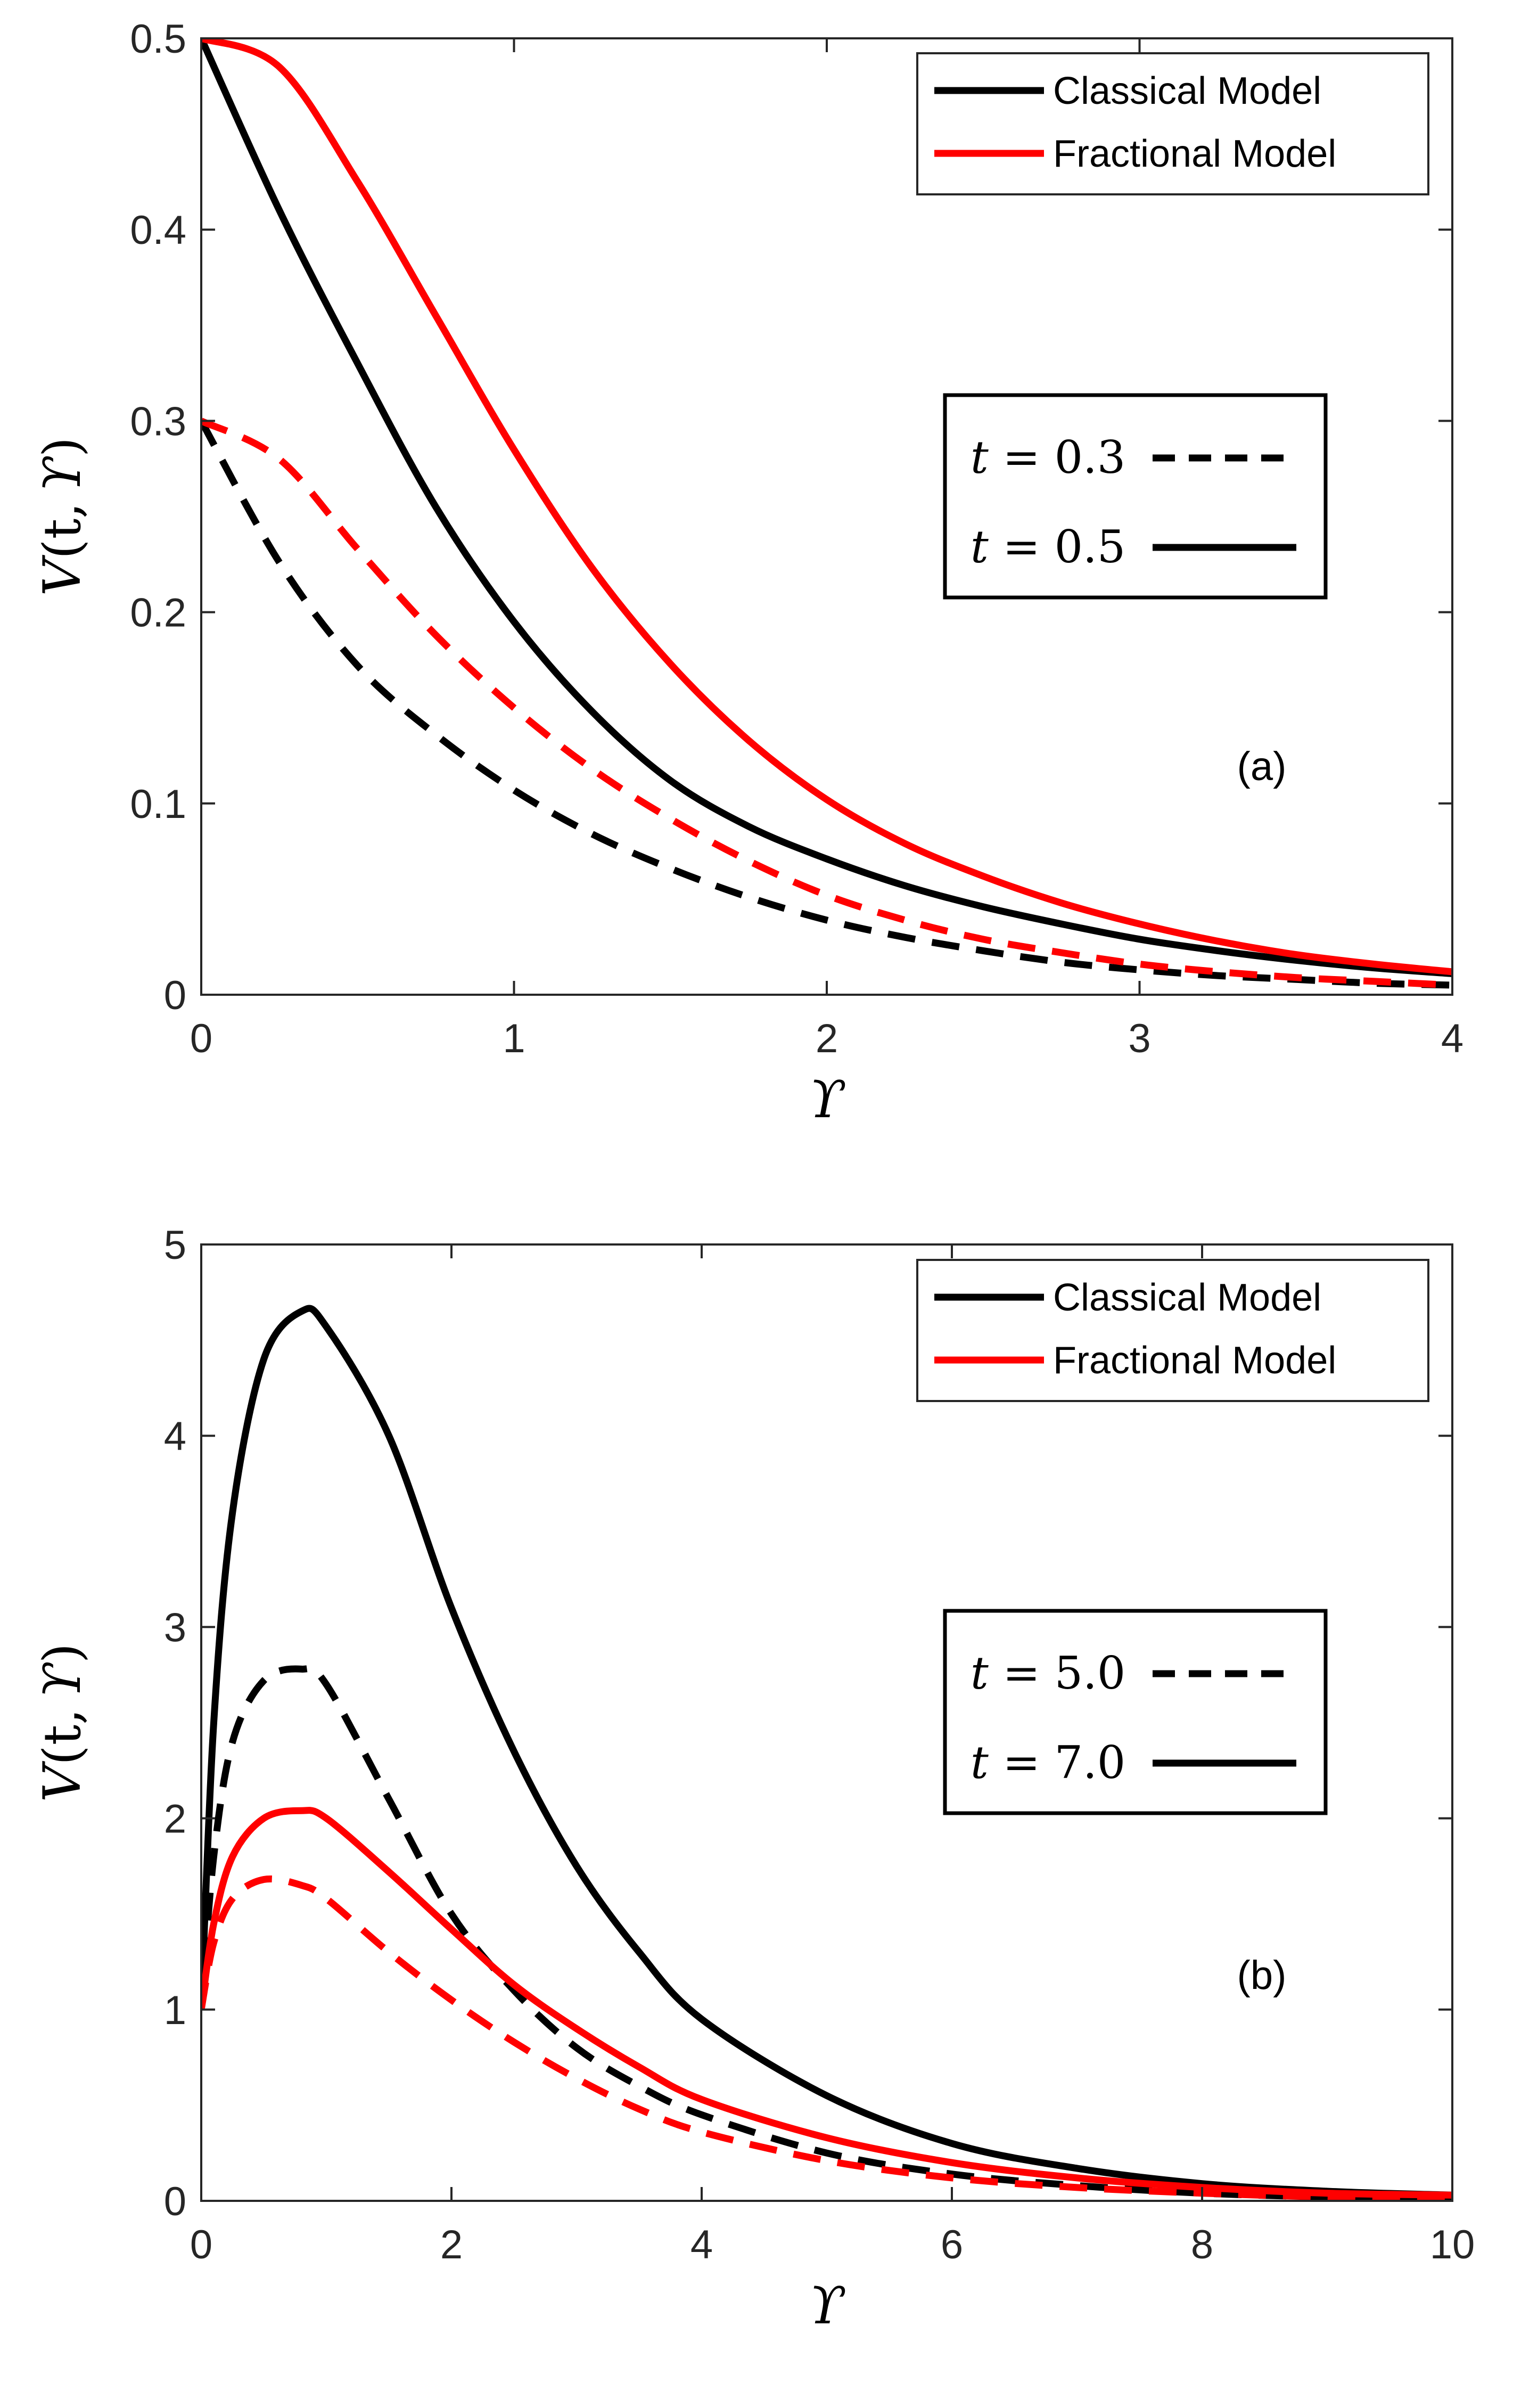 The height and width of the screenshot is (2408, 1513). What do you see at coordinates (1452, 2244) in the screenshot?
I see `x-tick-label: 10` at bounding box center [1452, 2244].